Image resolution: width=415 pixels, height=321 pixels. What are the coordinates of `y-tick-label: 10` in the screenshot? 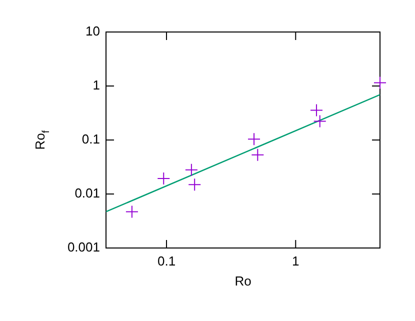 It's located at (93, 31).